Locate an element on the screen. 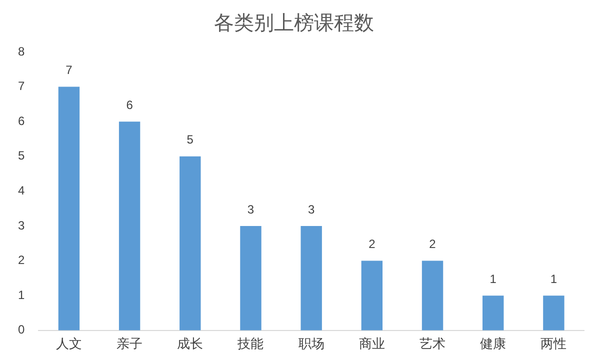  y-tick-label: 1 is located at coordinates (21, 295).